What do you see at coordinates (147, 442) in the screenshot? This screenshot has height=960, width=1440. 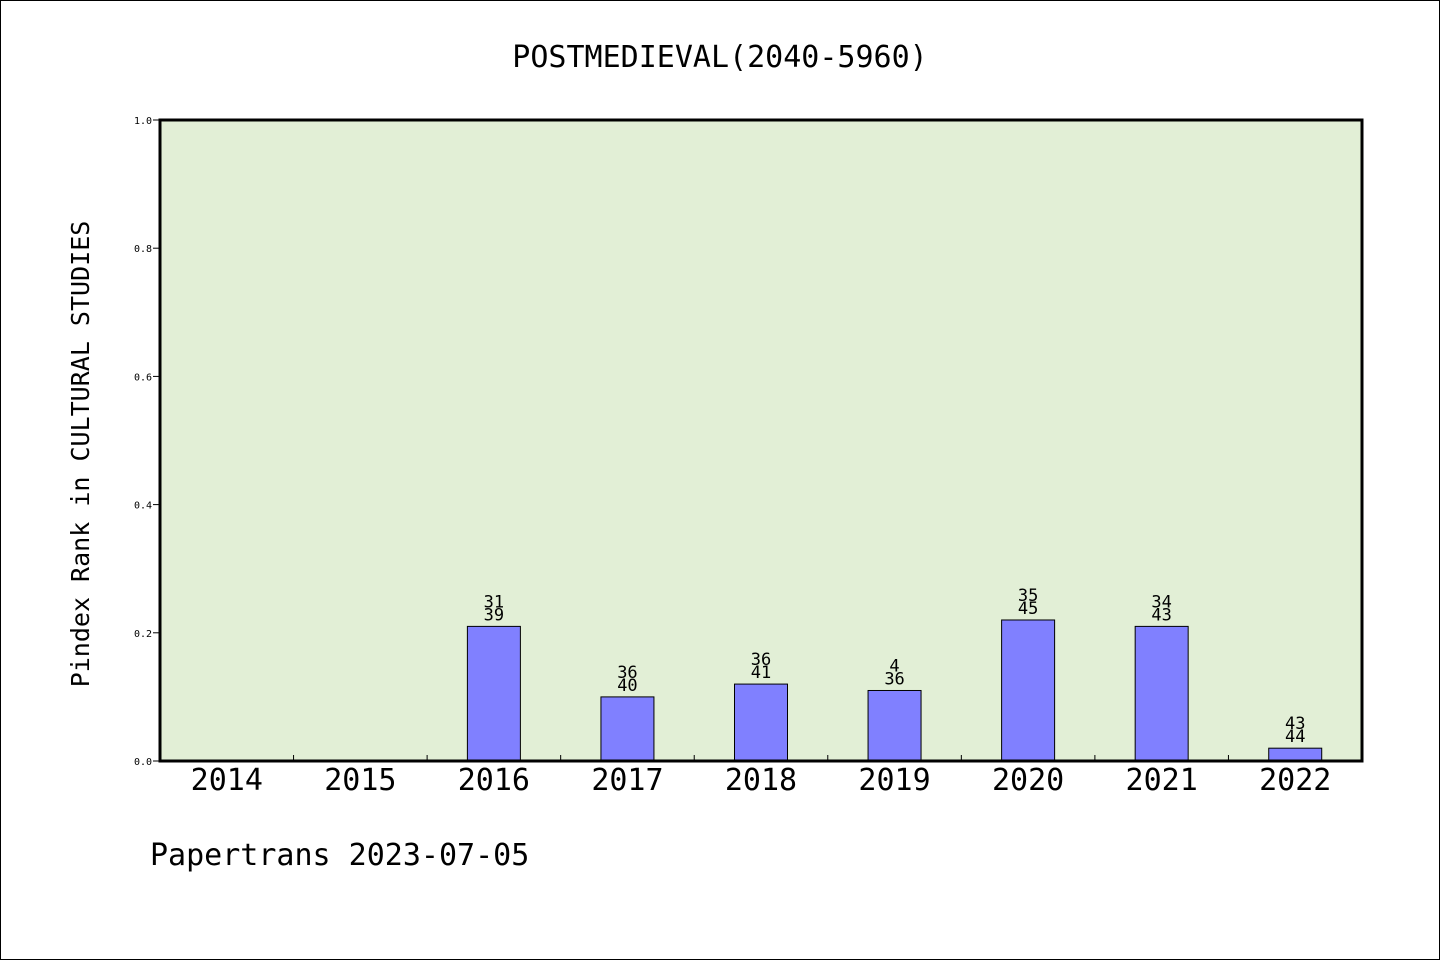 I see `y-axis: 0.0 0.2 0.4 0.6 0.8 1.0` at bounding box center [147, 442].